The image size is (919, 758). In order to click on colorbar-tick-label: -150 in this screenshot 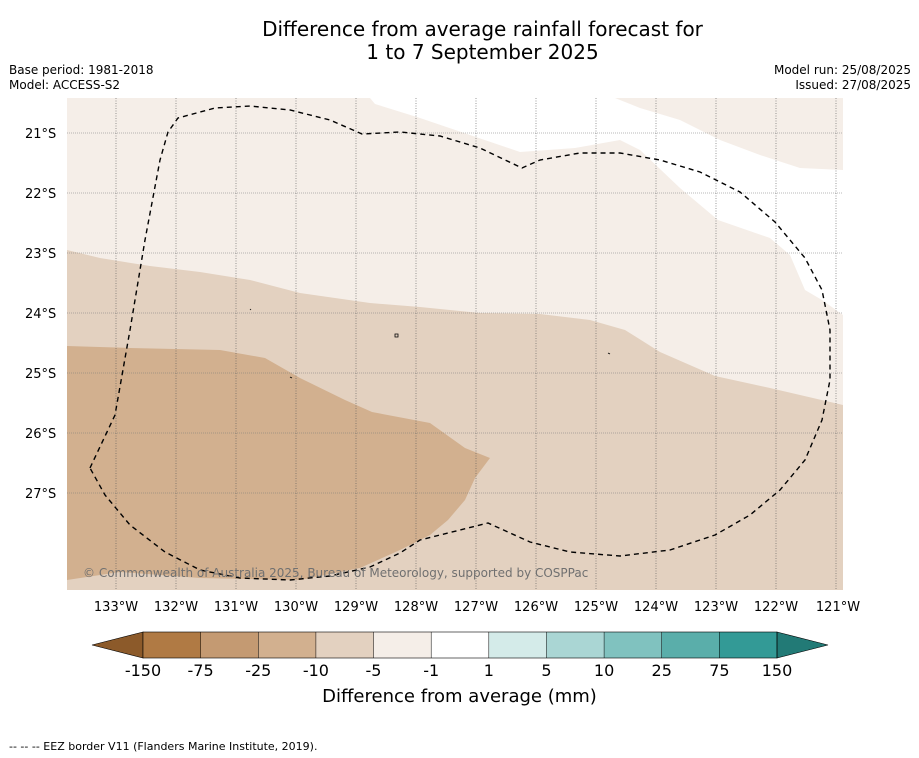, I will do `click(143, 670)`.